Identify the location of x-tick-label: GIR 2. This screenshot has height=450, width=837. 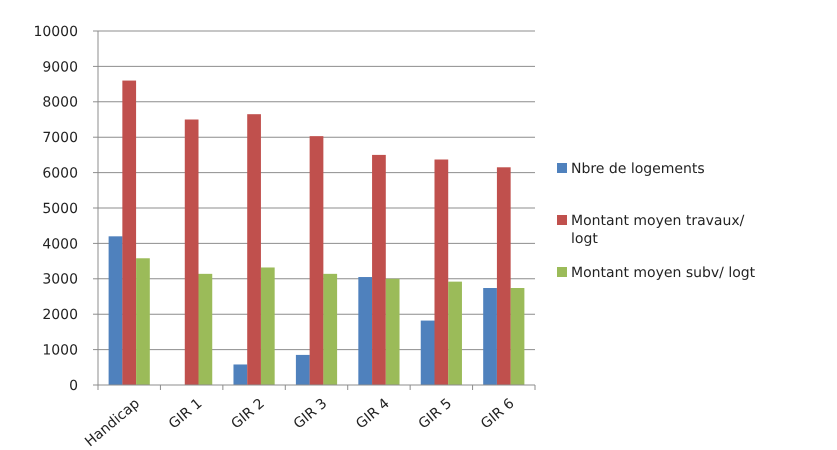
(248, 414).